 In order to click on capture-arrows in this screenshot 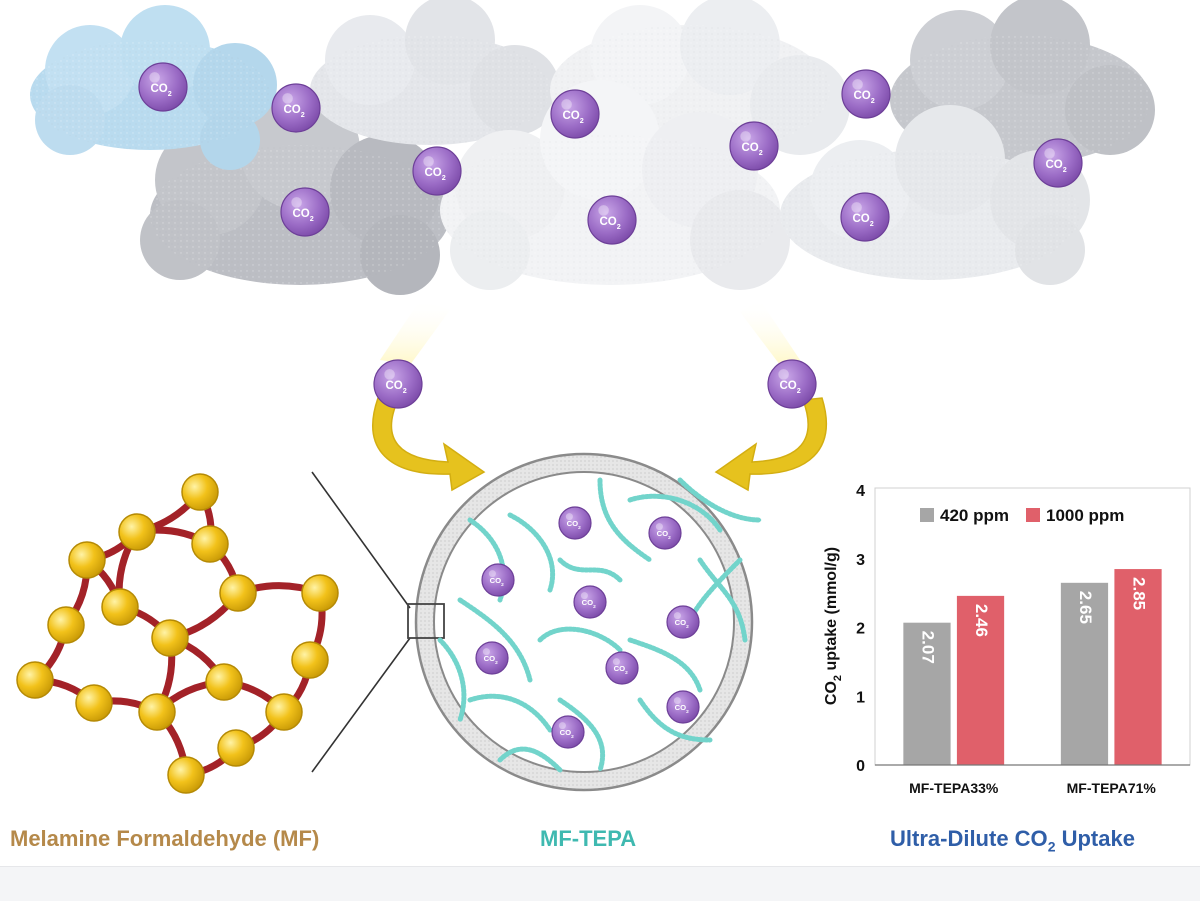, I will do `click(599, 396)`.